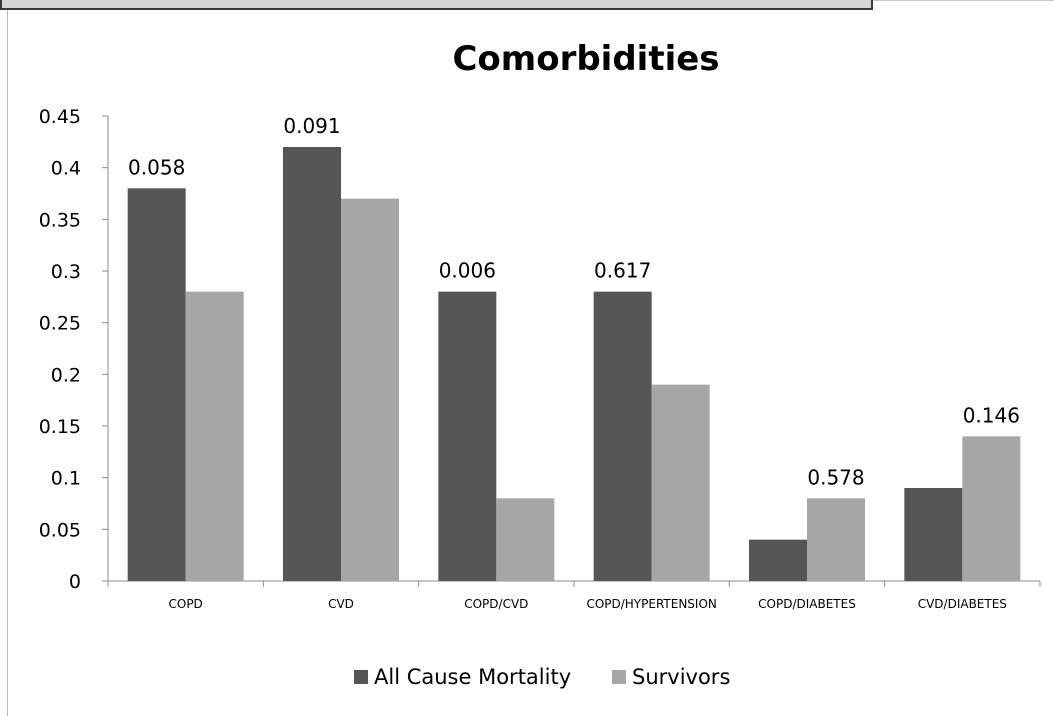 The image size is (1054, 716). I want to click on x-tick-label: COPD/DIABETES, so click(807, 604).